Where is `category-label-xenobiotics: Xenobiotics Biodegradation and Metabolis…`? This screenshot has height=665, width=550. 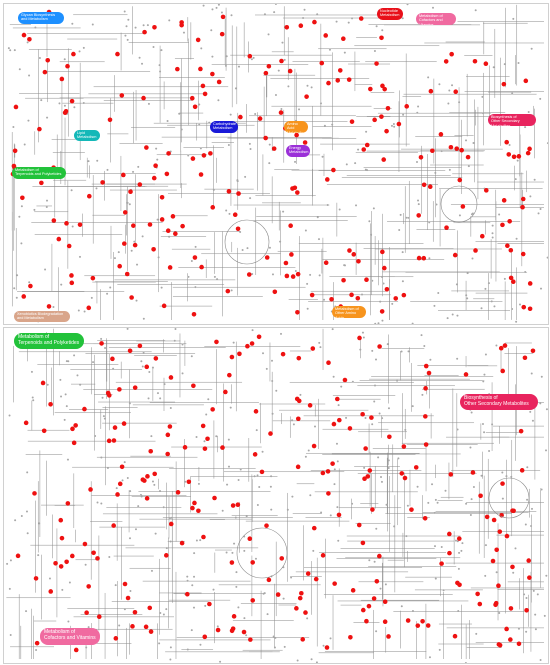
category-label-xenobiotics: Xenobiotics Biodegradation and Metabolis… is located at coordinates (42, 316).